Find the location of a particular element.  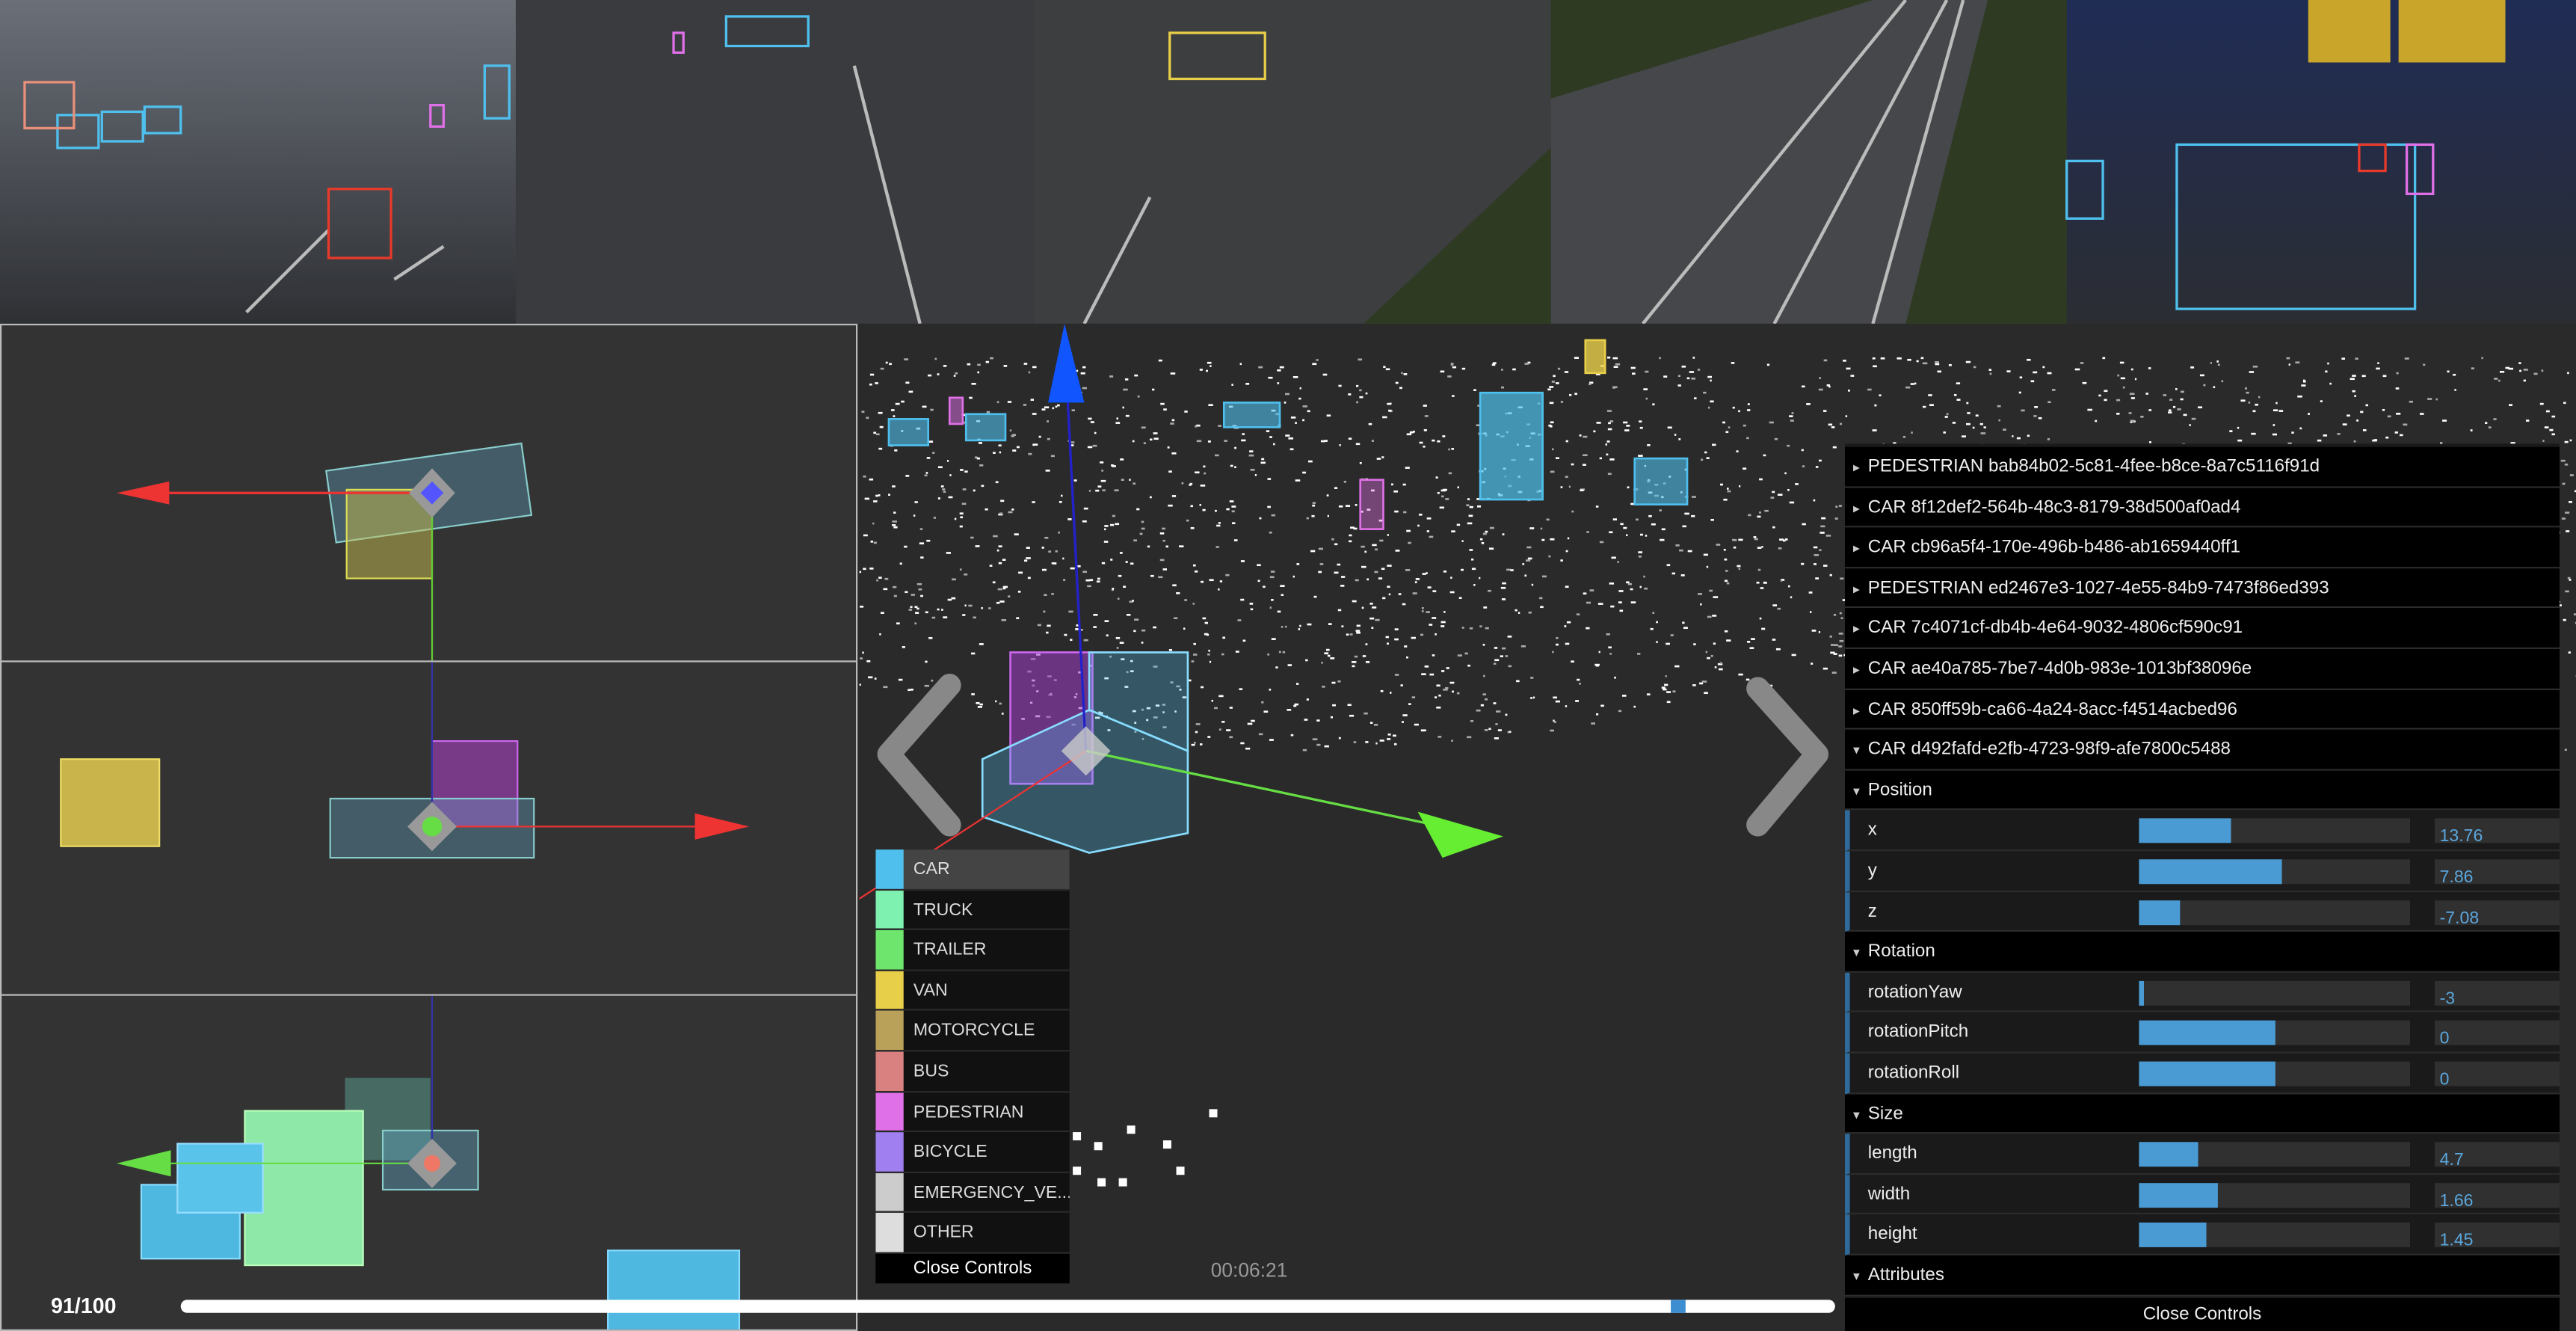

class-item: CAR is located at coordinates (972, 870).